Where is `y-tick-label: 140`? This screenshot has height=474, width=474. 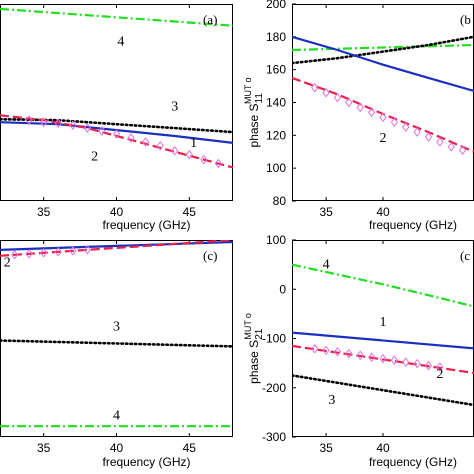 y-tick-label: 140 is located at coordinates (276, 103).